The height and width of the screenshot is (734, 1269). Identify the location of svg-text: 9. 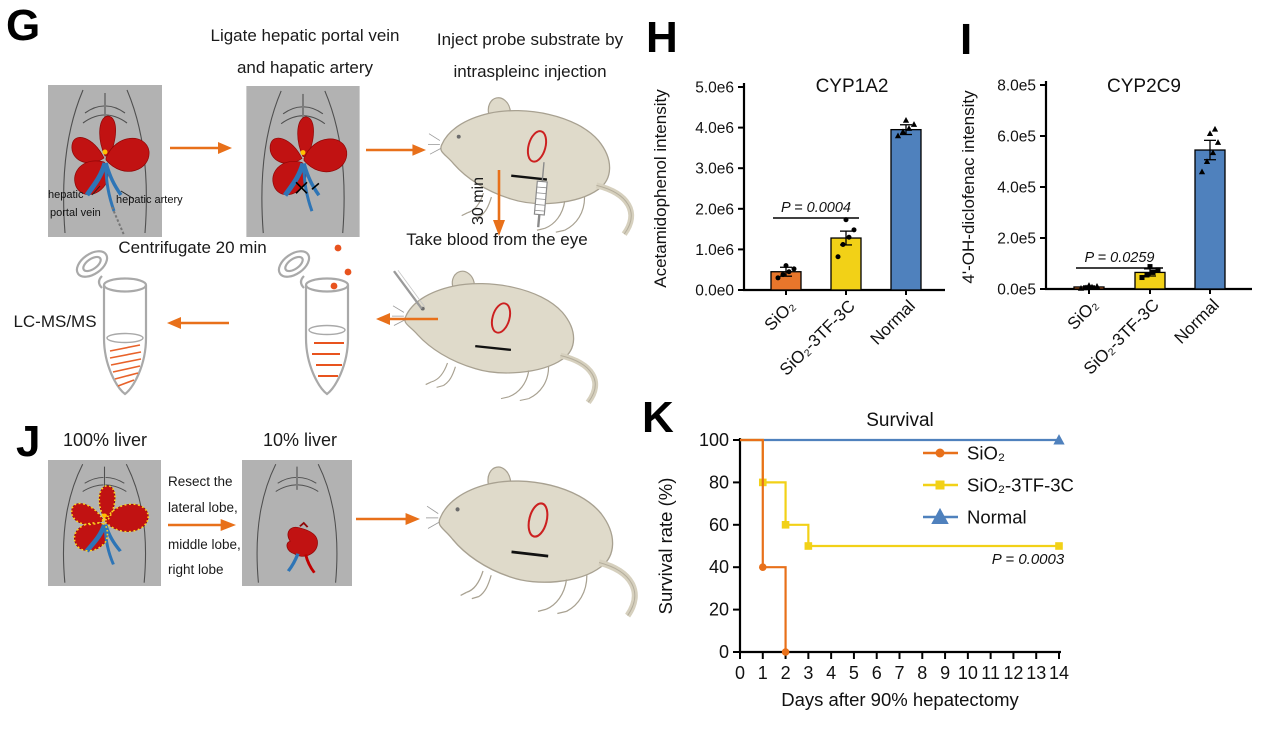
(945, 673).